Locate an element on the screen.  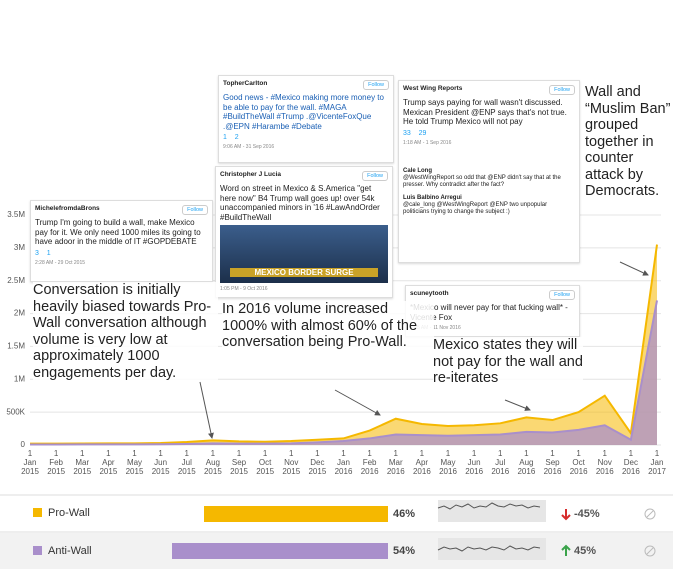
x-tick-label: 1 Jan 2015 is located at coordinates (30, 462).